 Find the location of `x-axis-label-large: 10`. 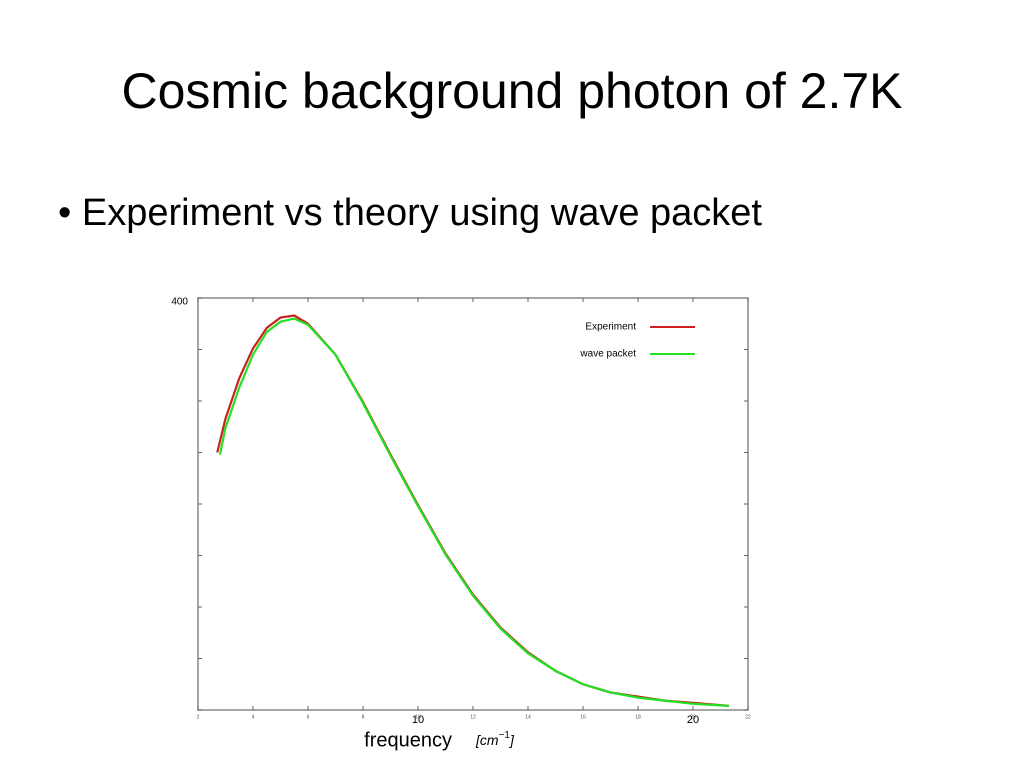

x-axis-label-large: 10 is located at coordinates (418, 720).